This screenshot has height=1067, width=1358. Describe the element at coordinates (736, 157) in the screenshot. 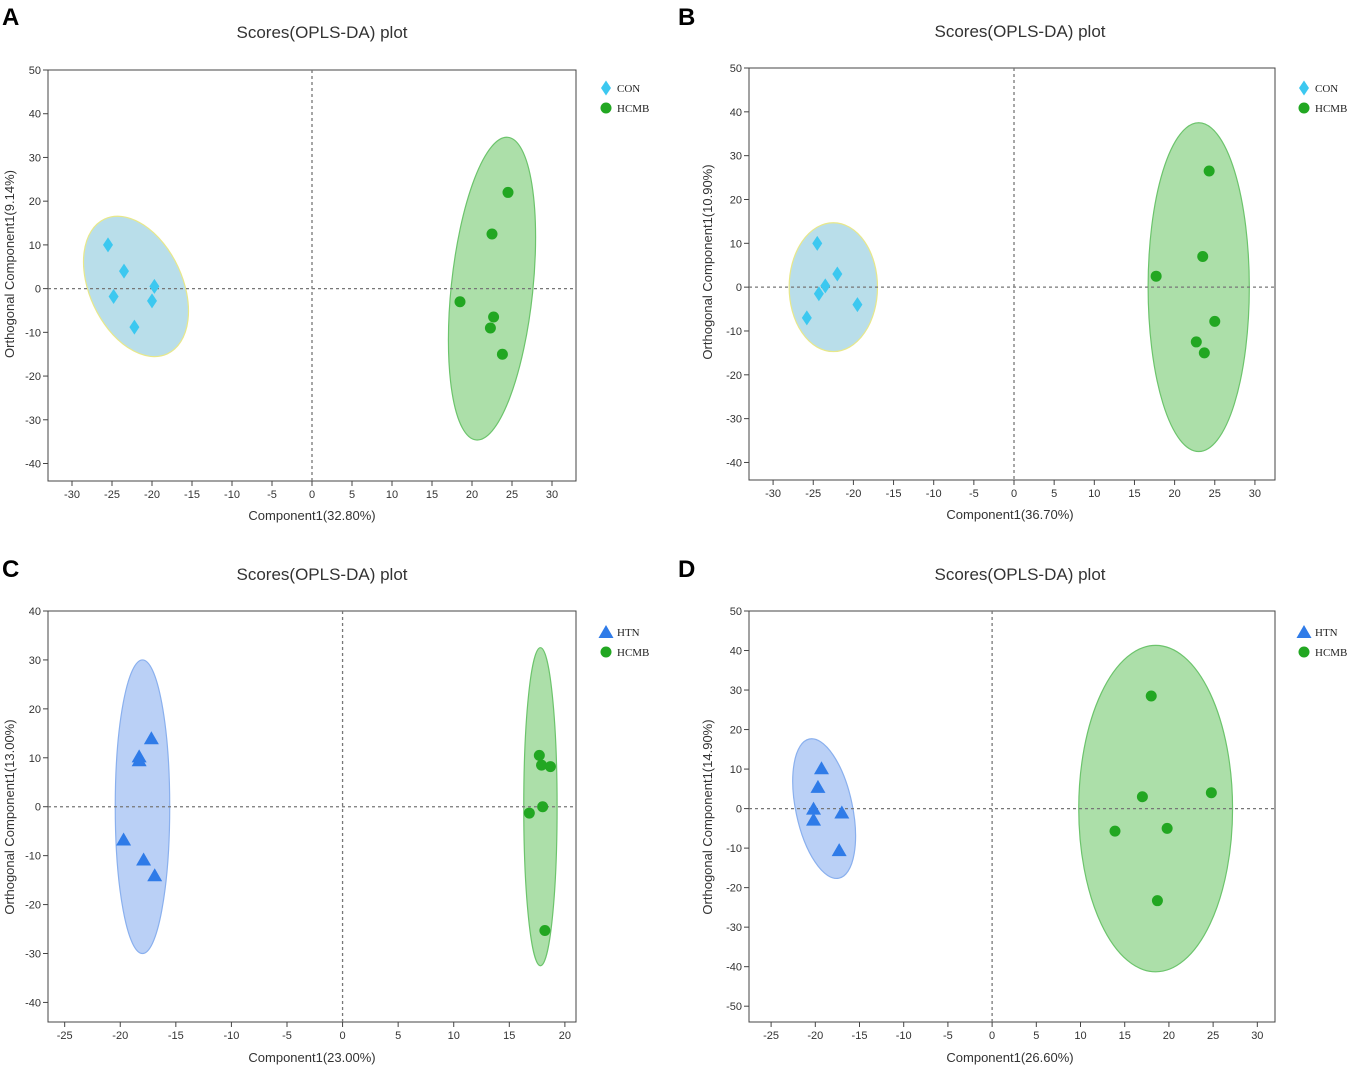

I see `panel-b-y-tick-label: 30` at that location.